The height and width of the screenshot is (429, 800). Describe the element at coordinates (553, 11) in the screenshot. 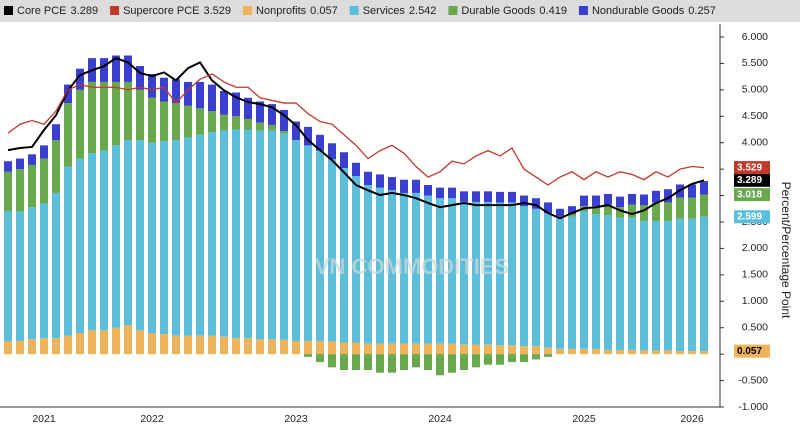

I see `legend-value: 0.419` at that location.